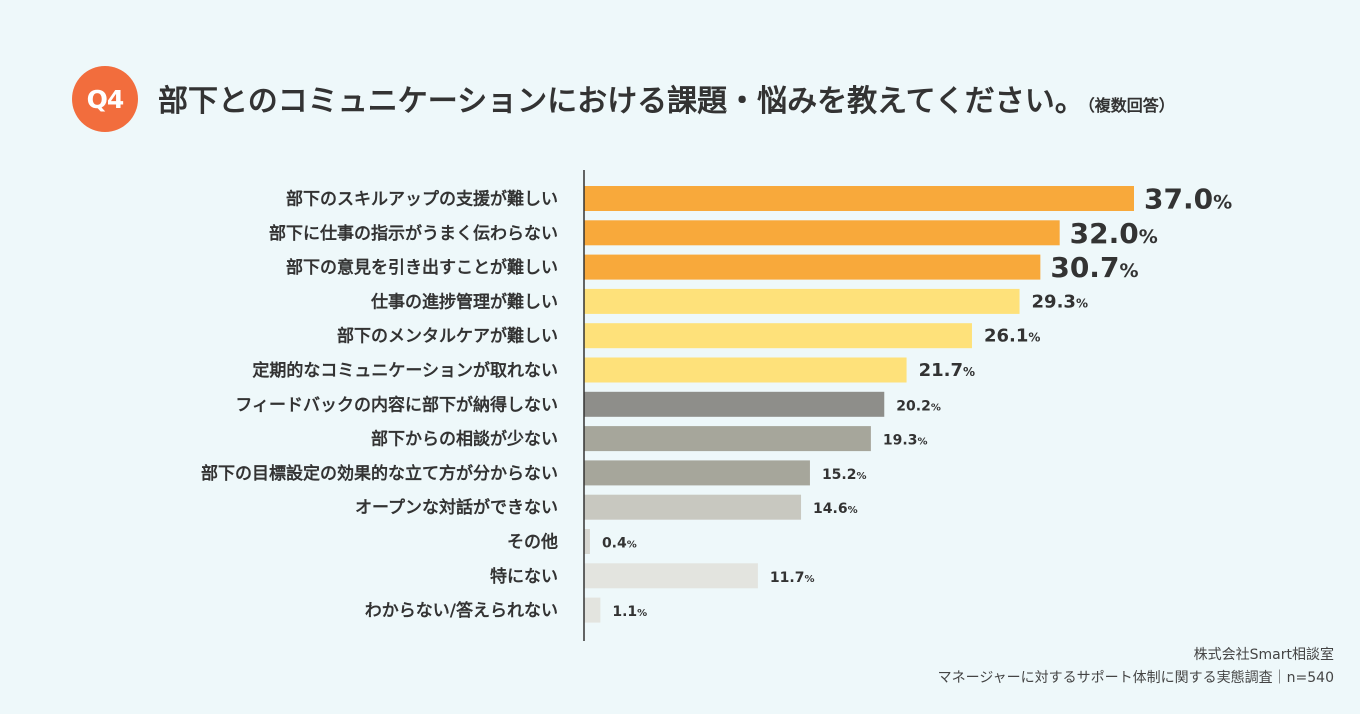 This screenshot has height=714, width=1360. I want to click on category-label-2: 部下に仕事の指示がうまく伝わらない, so click(413, 233).